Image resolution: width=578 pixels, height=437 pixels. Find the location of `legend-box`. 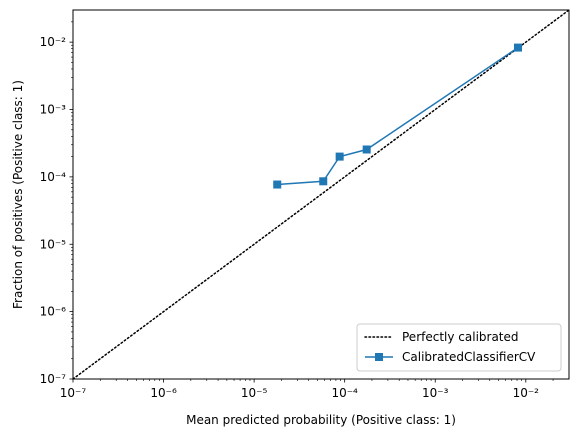

legend-box is located at coordinates (459, 347).